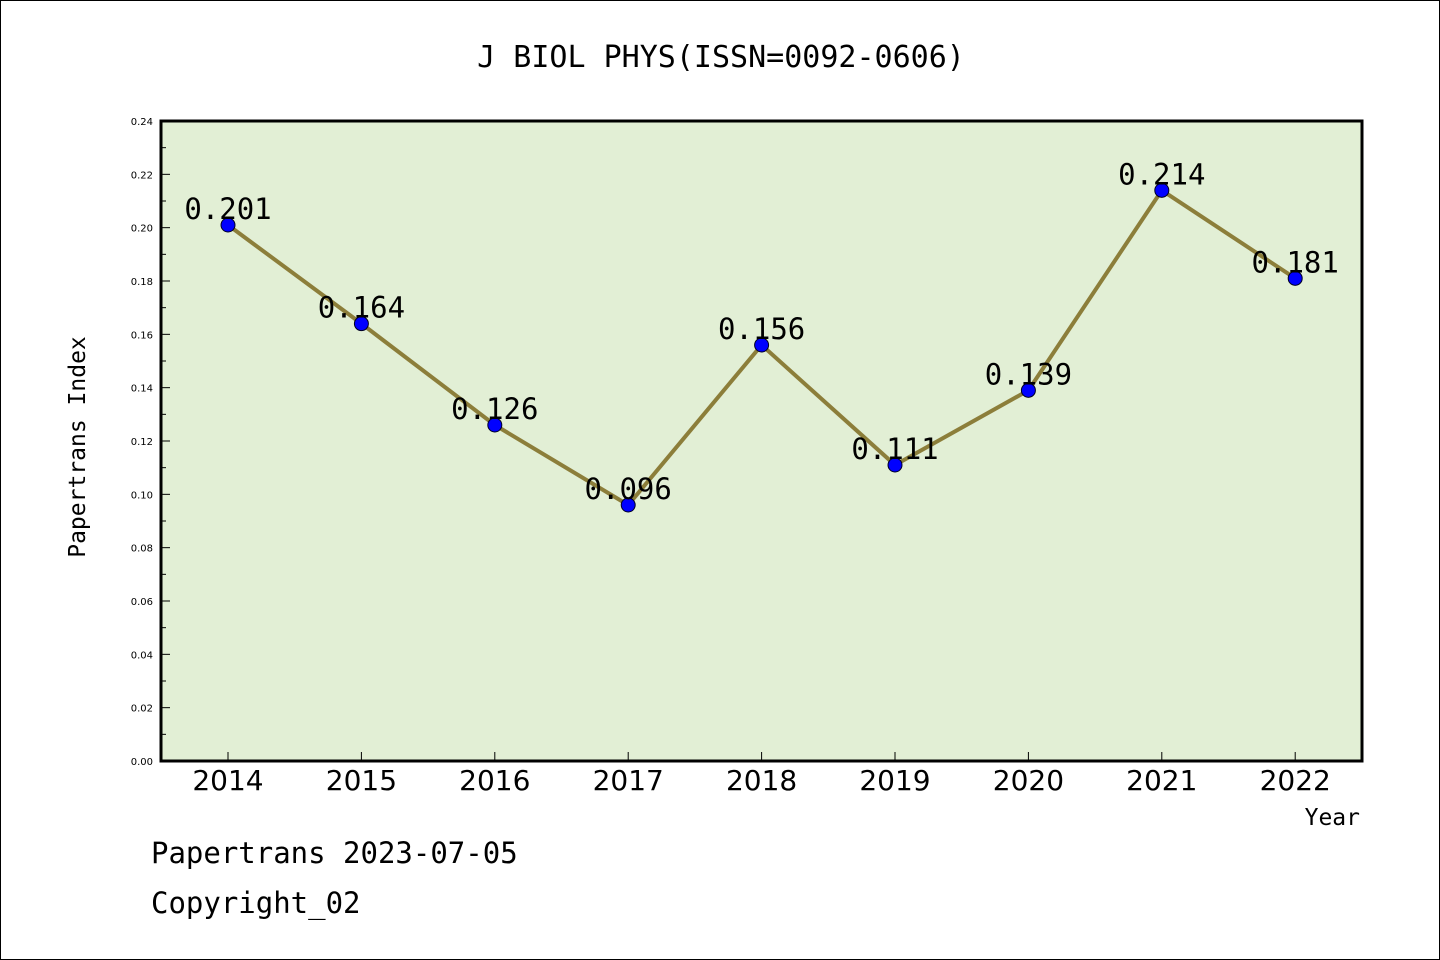  I want to click on data-label: 0.164, so click(361, 308).